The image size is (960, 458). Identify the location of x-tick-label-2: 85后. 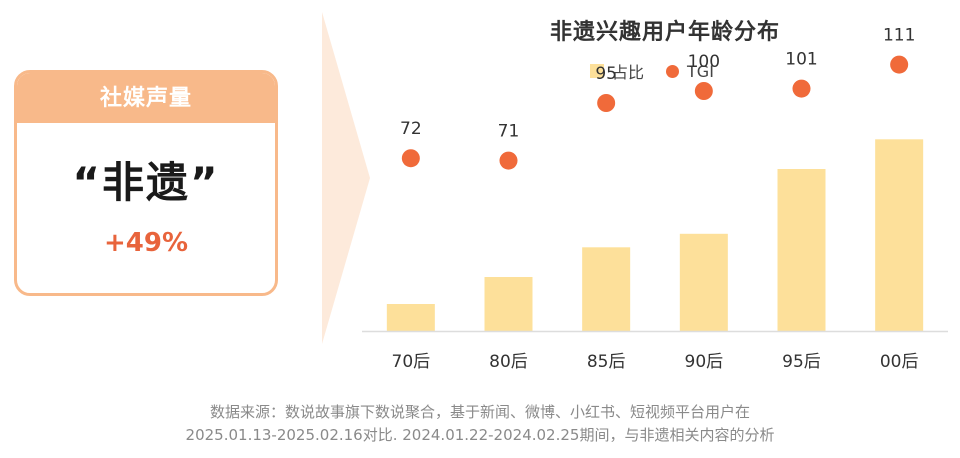
(606, 362).